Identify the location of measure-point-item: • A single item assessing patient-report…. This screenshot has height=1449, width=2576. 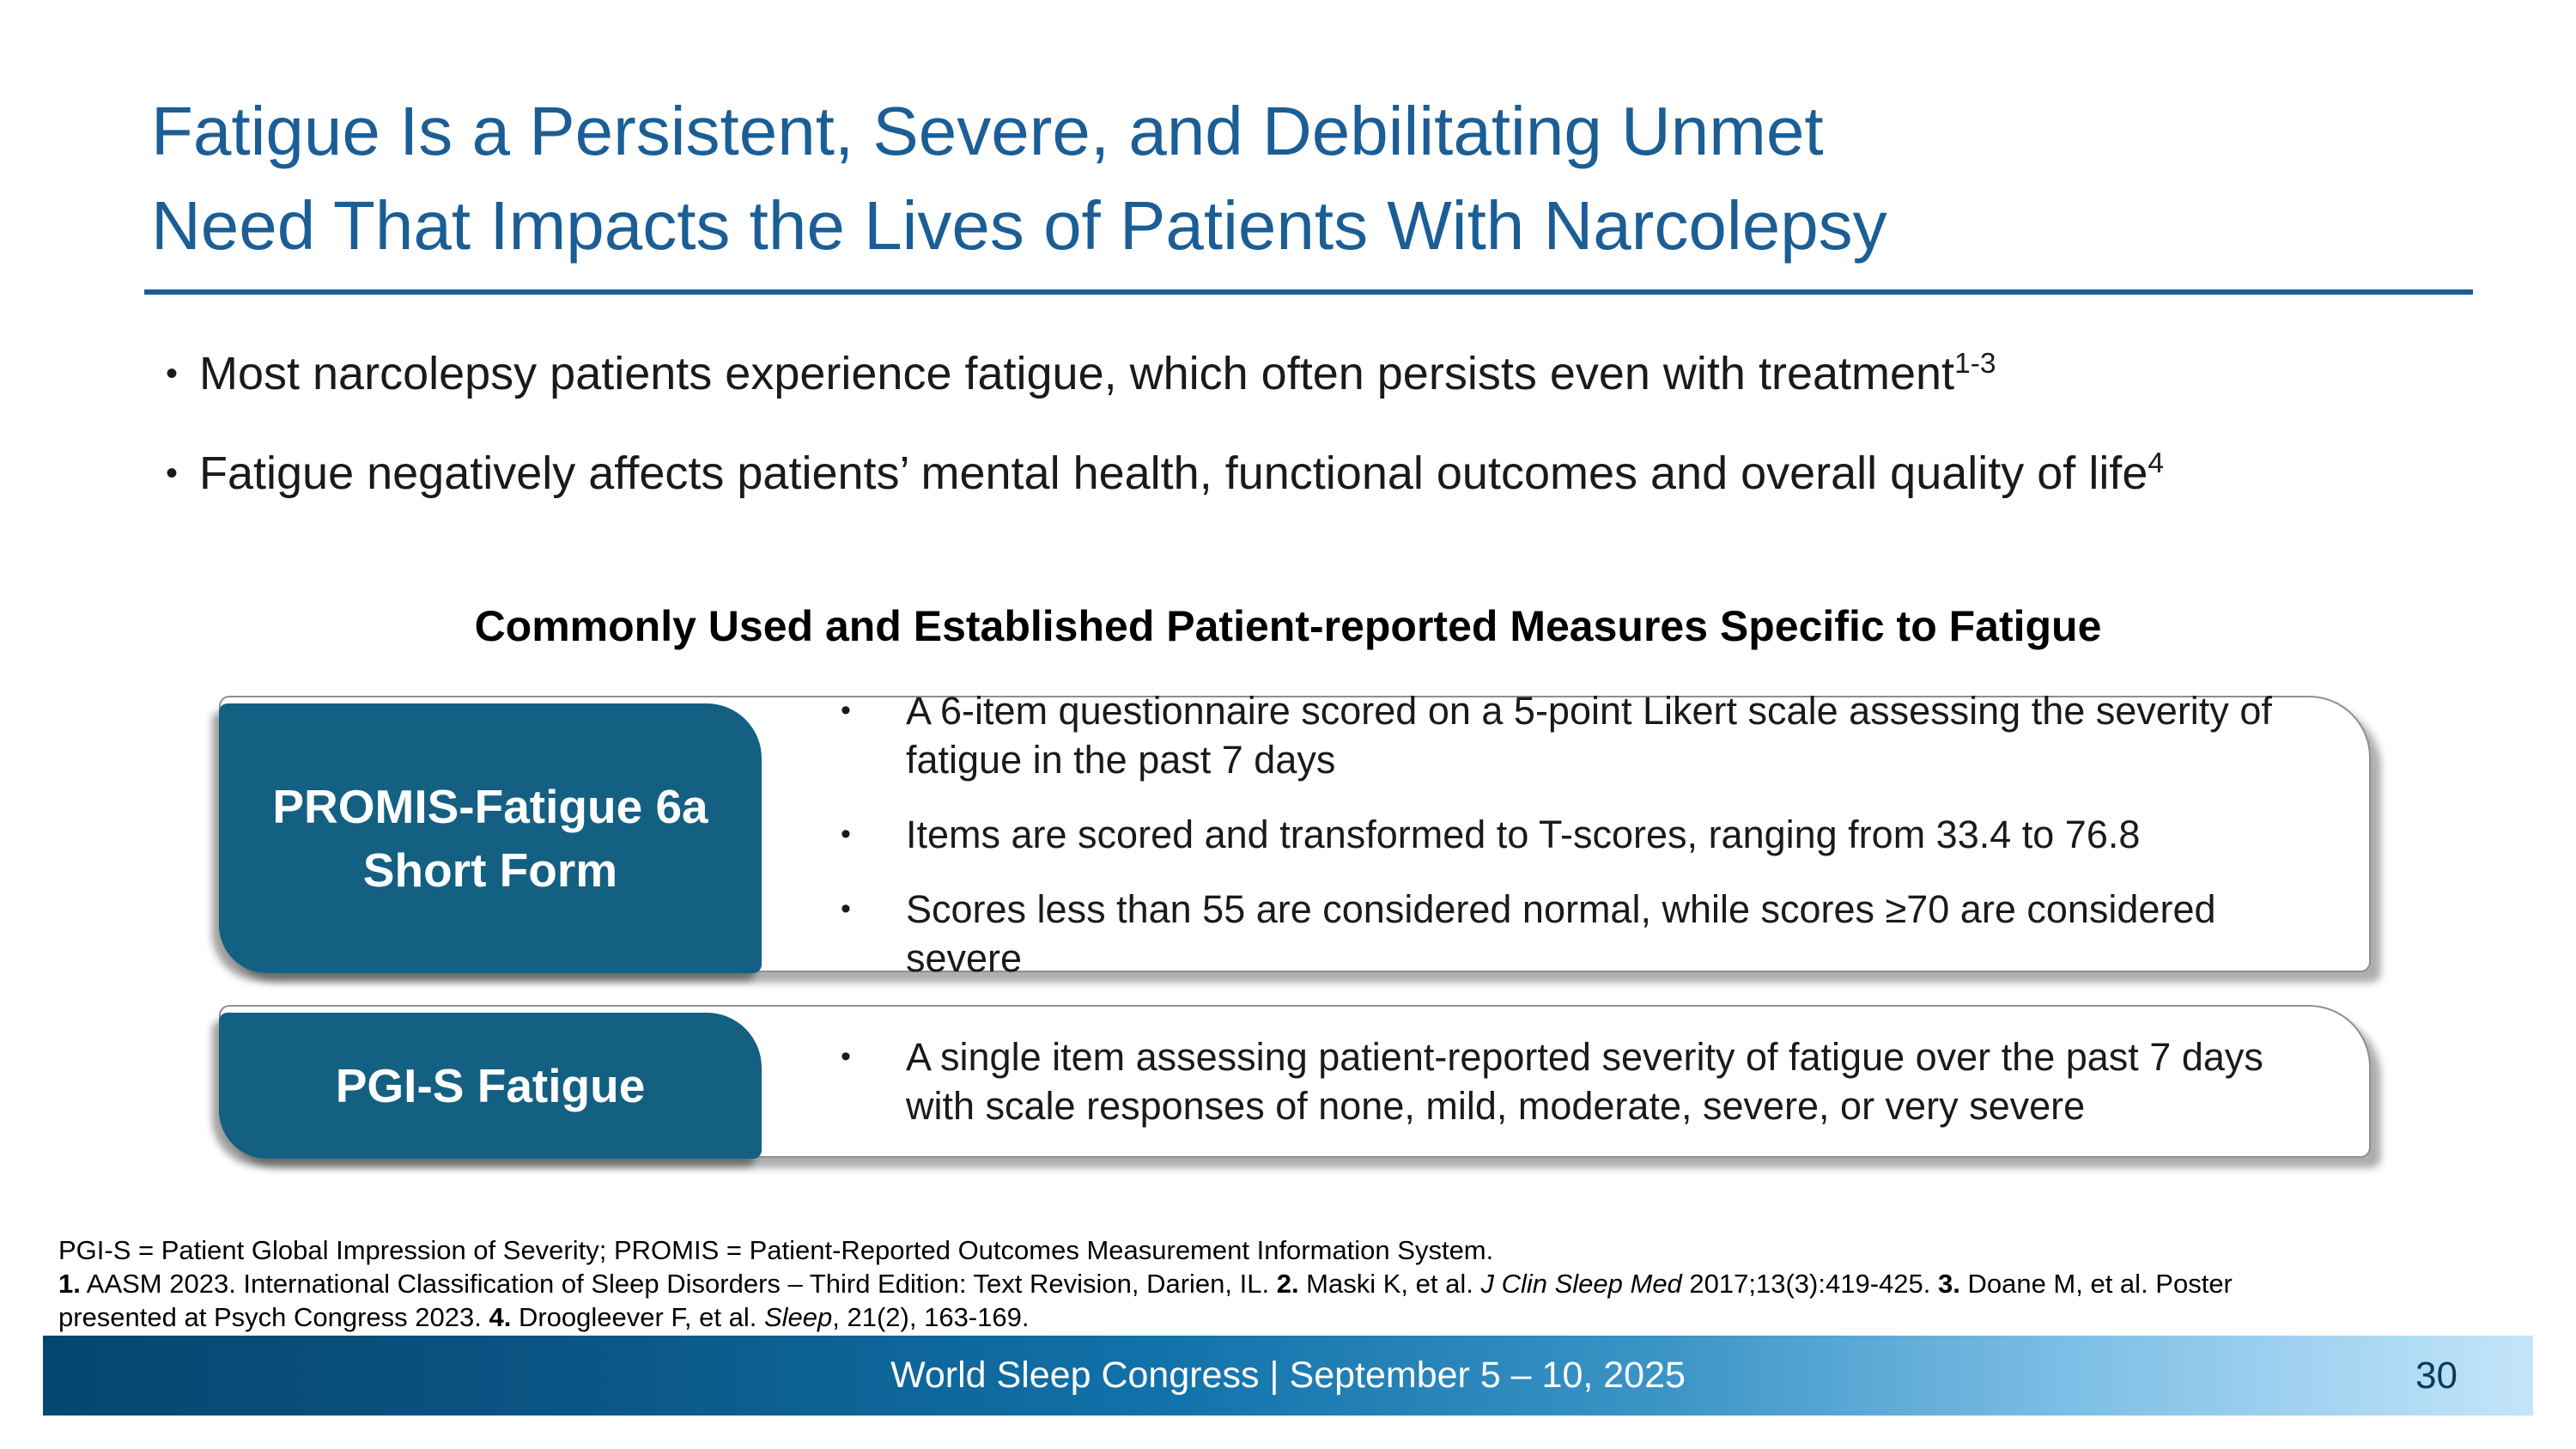
(1581, 1081).